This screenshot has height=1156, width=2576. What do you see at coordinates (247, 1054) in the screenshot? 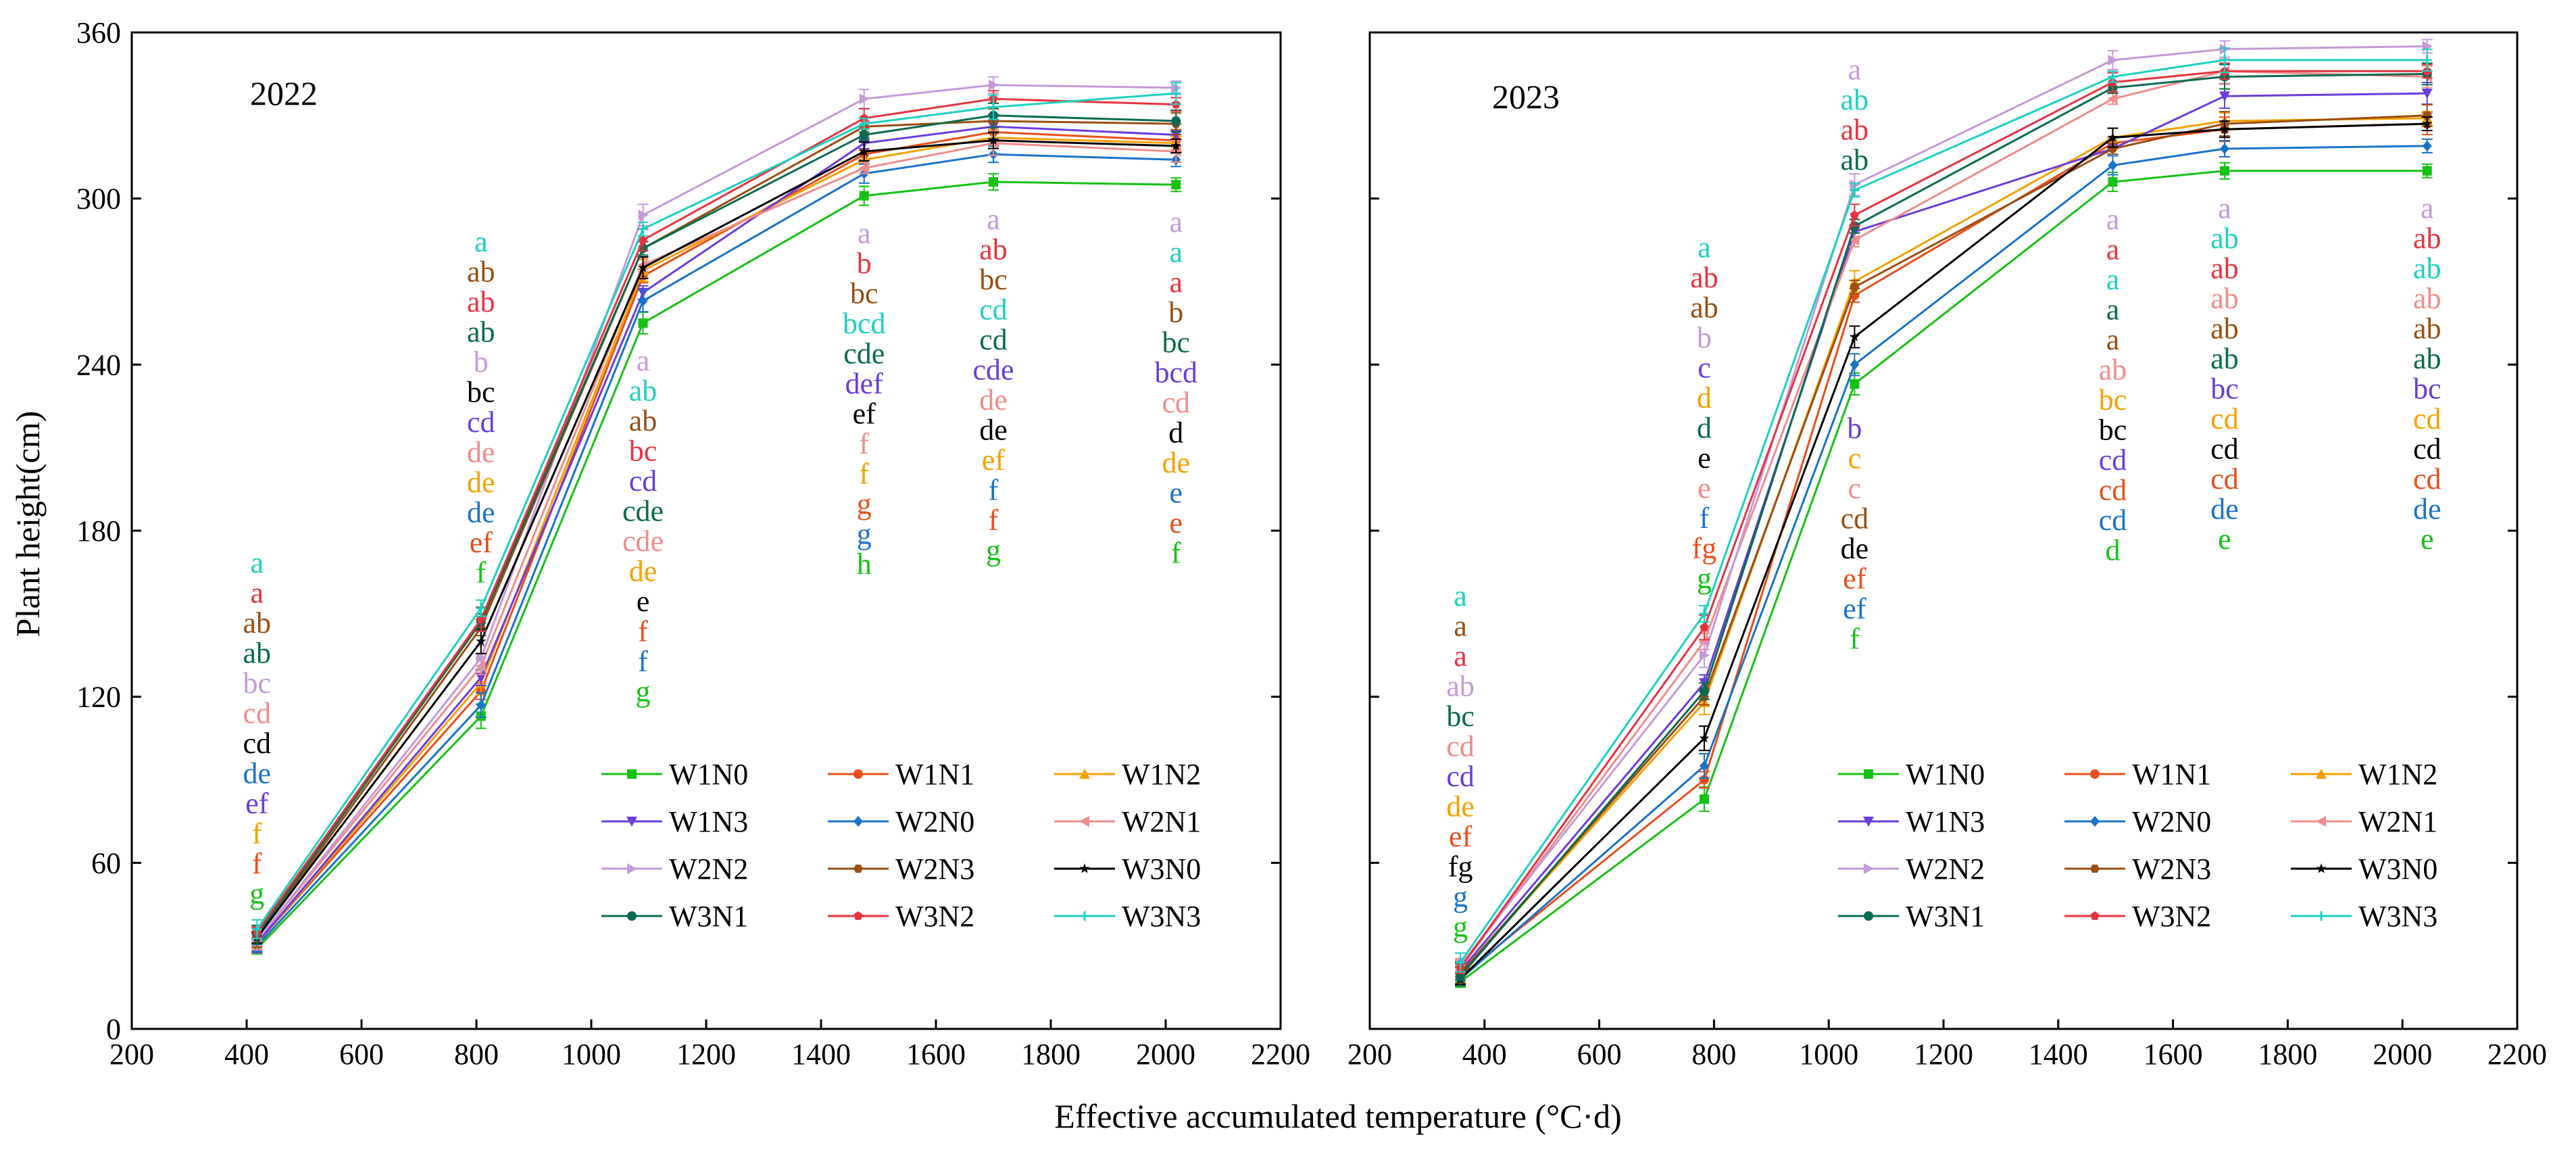
I see `x-tick-label: 400` at bounding box center [247, 1054].